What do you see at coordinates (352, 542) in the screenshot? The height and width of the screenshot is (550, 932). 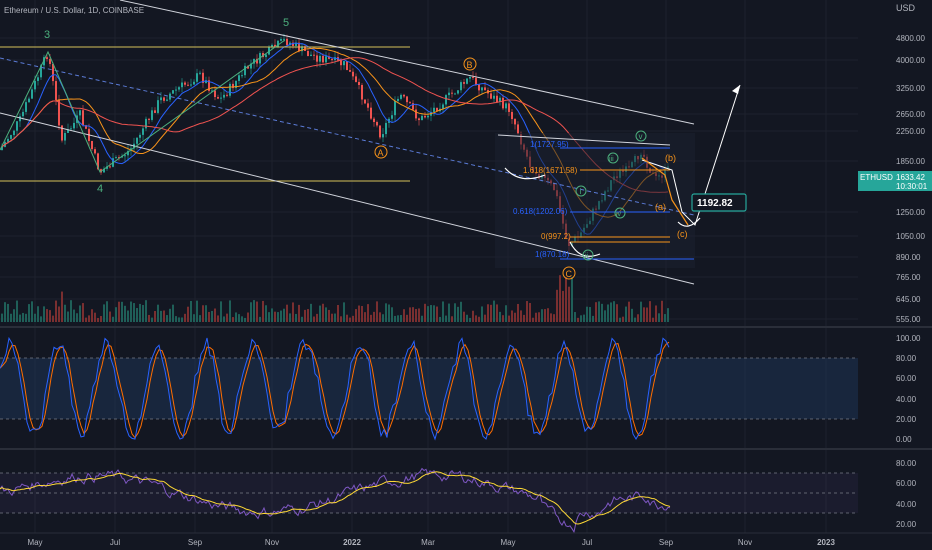 I see `time-tick-label: 2022` at bounding box center [352, 542].